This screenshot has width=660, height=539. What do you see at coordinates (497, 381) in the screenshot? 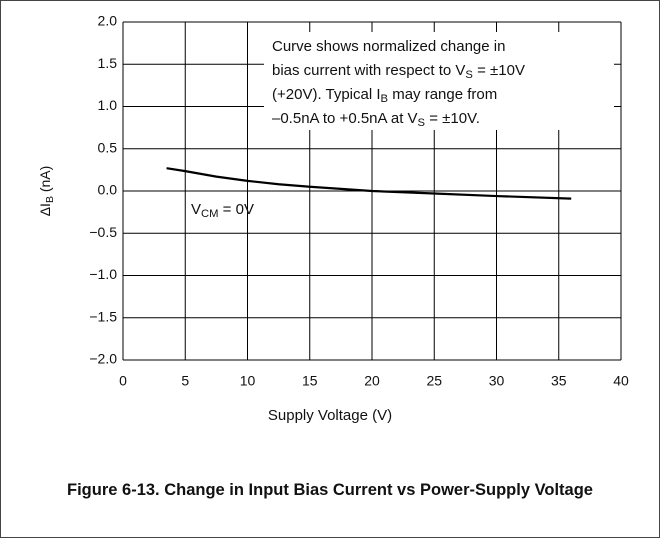
I see `x-tick-label: 30` at bounding box center [497, 381].